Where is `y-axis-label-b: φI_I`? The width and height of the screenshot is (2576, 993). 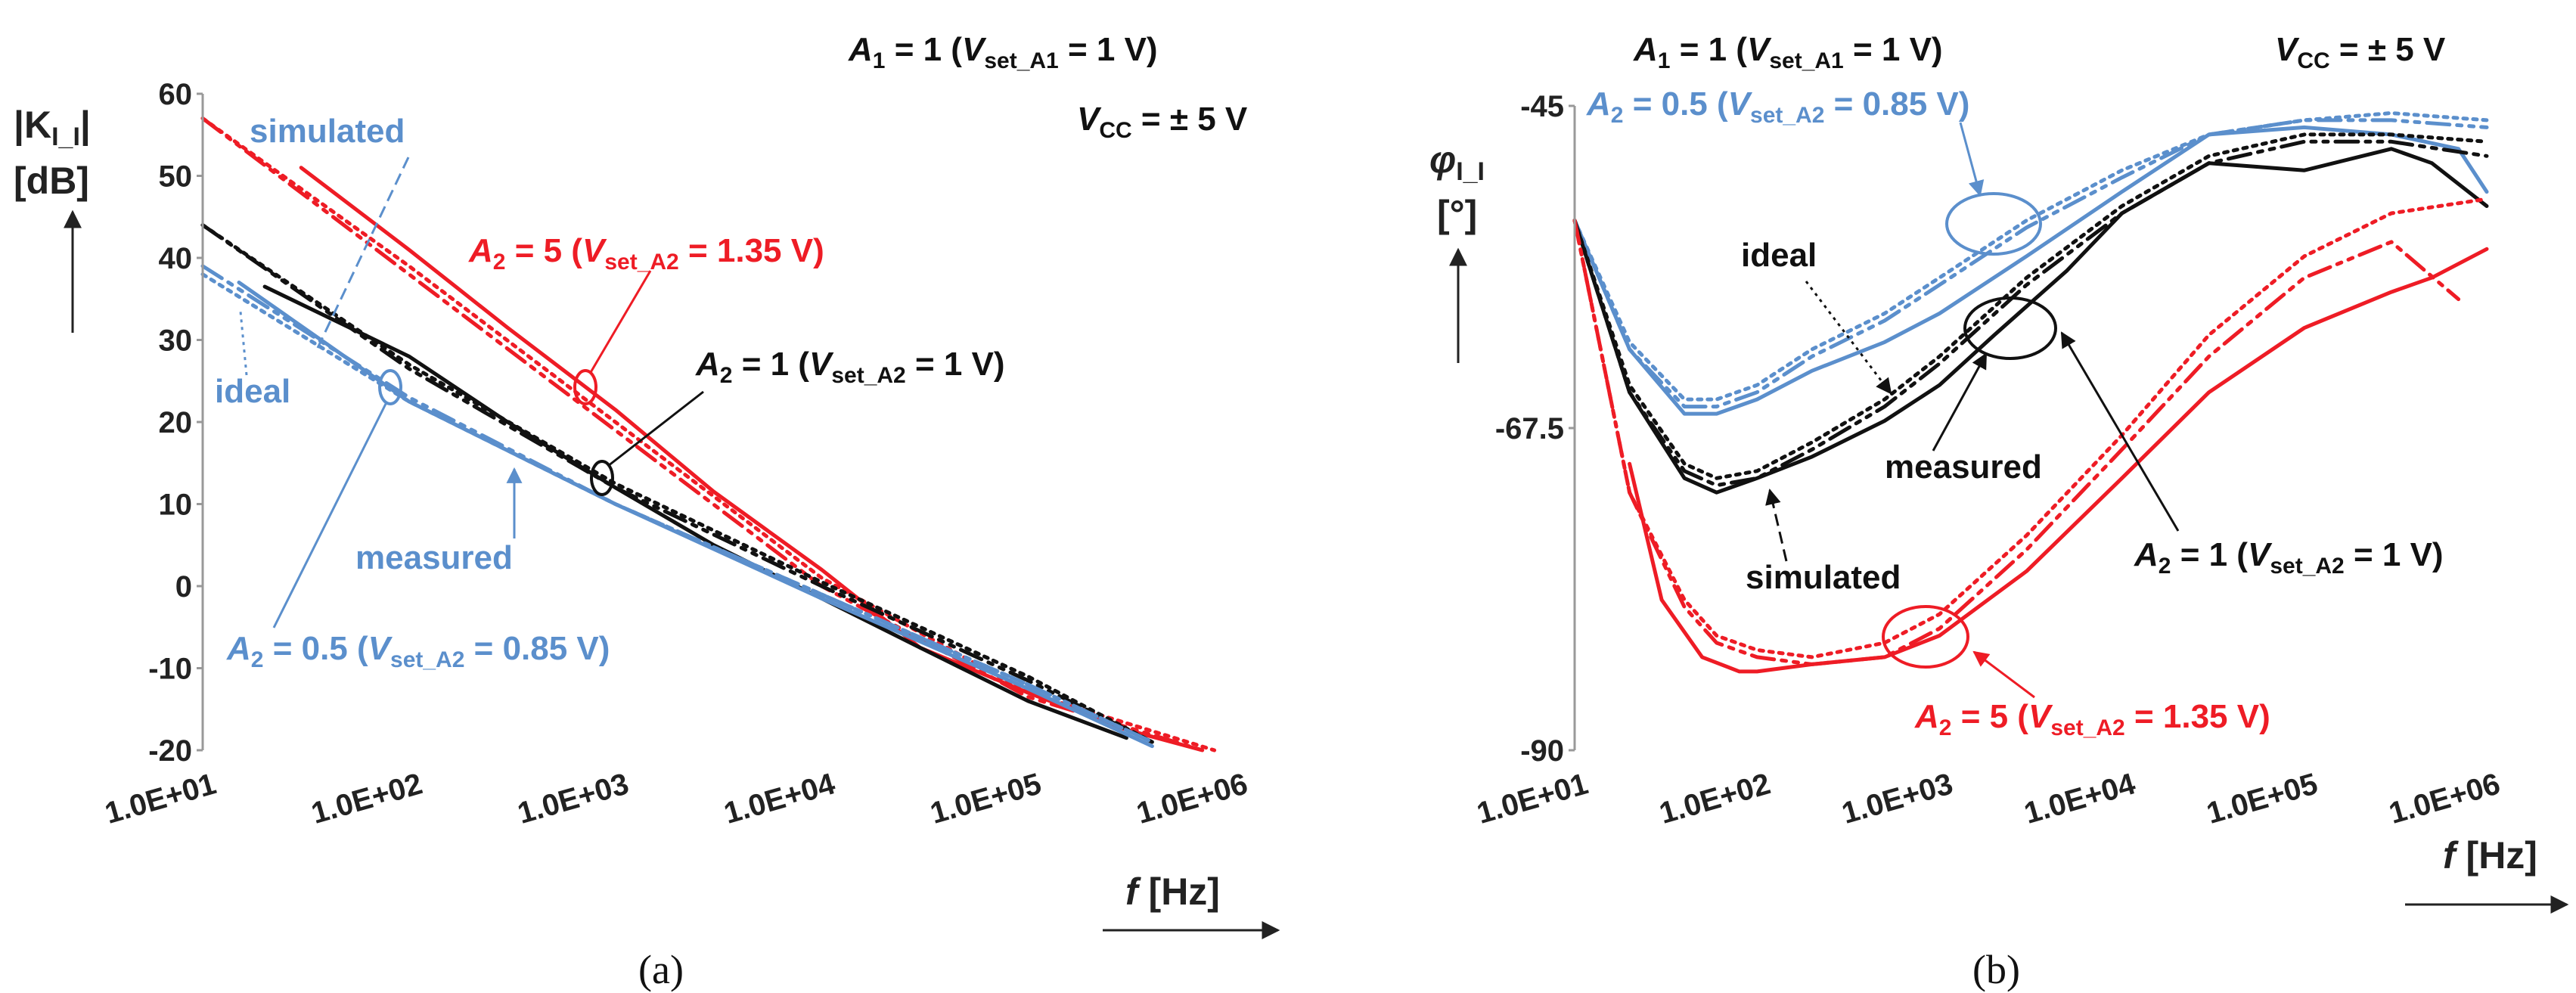
y-axis-label-b: φI_I is located at coordinates (1457, 162).